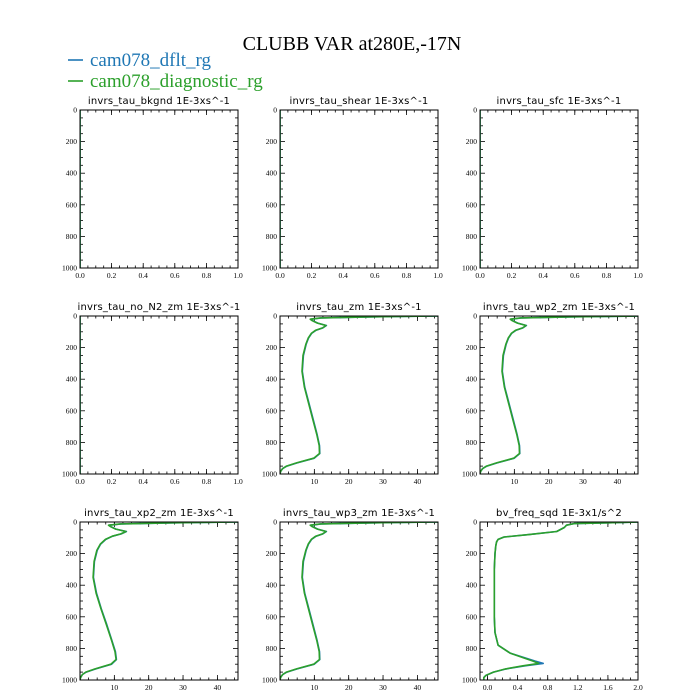 This screenshot has height=700, width=700. What do you see at coordinates (159, 101) in the screenshot?
I see `panel-title: invrs_tau_bkgnd 1E-3xs^-1` at bounding box center [159, 101].